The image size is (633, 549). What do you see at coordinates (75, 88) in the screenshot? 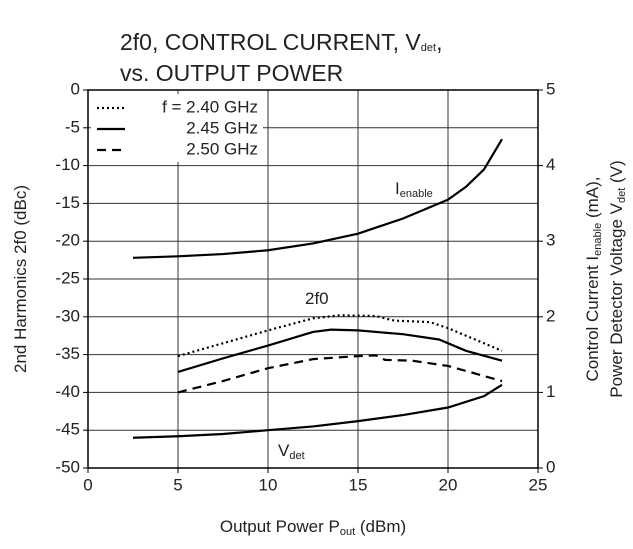
I see `y-tick-label: 0` at bounding box center [75, 88].